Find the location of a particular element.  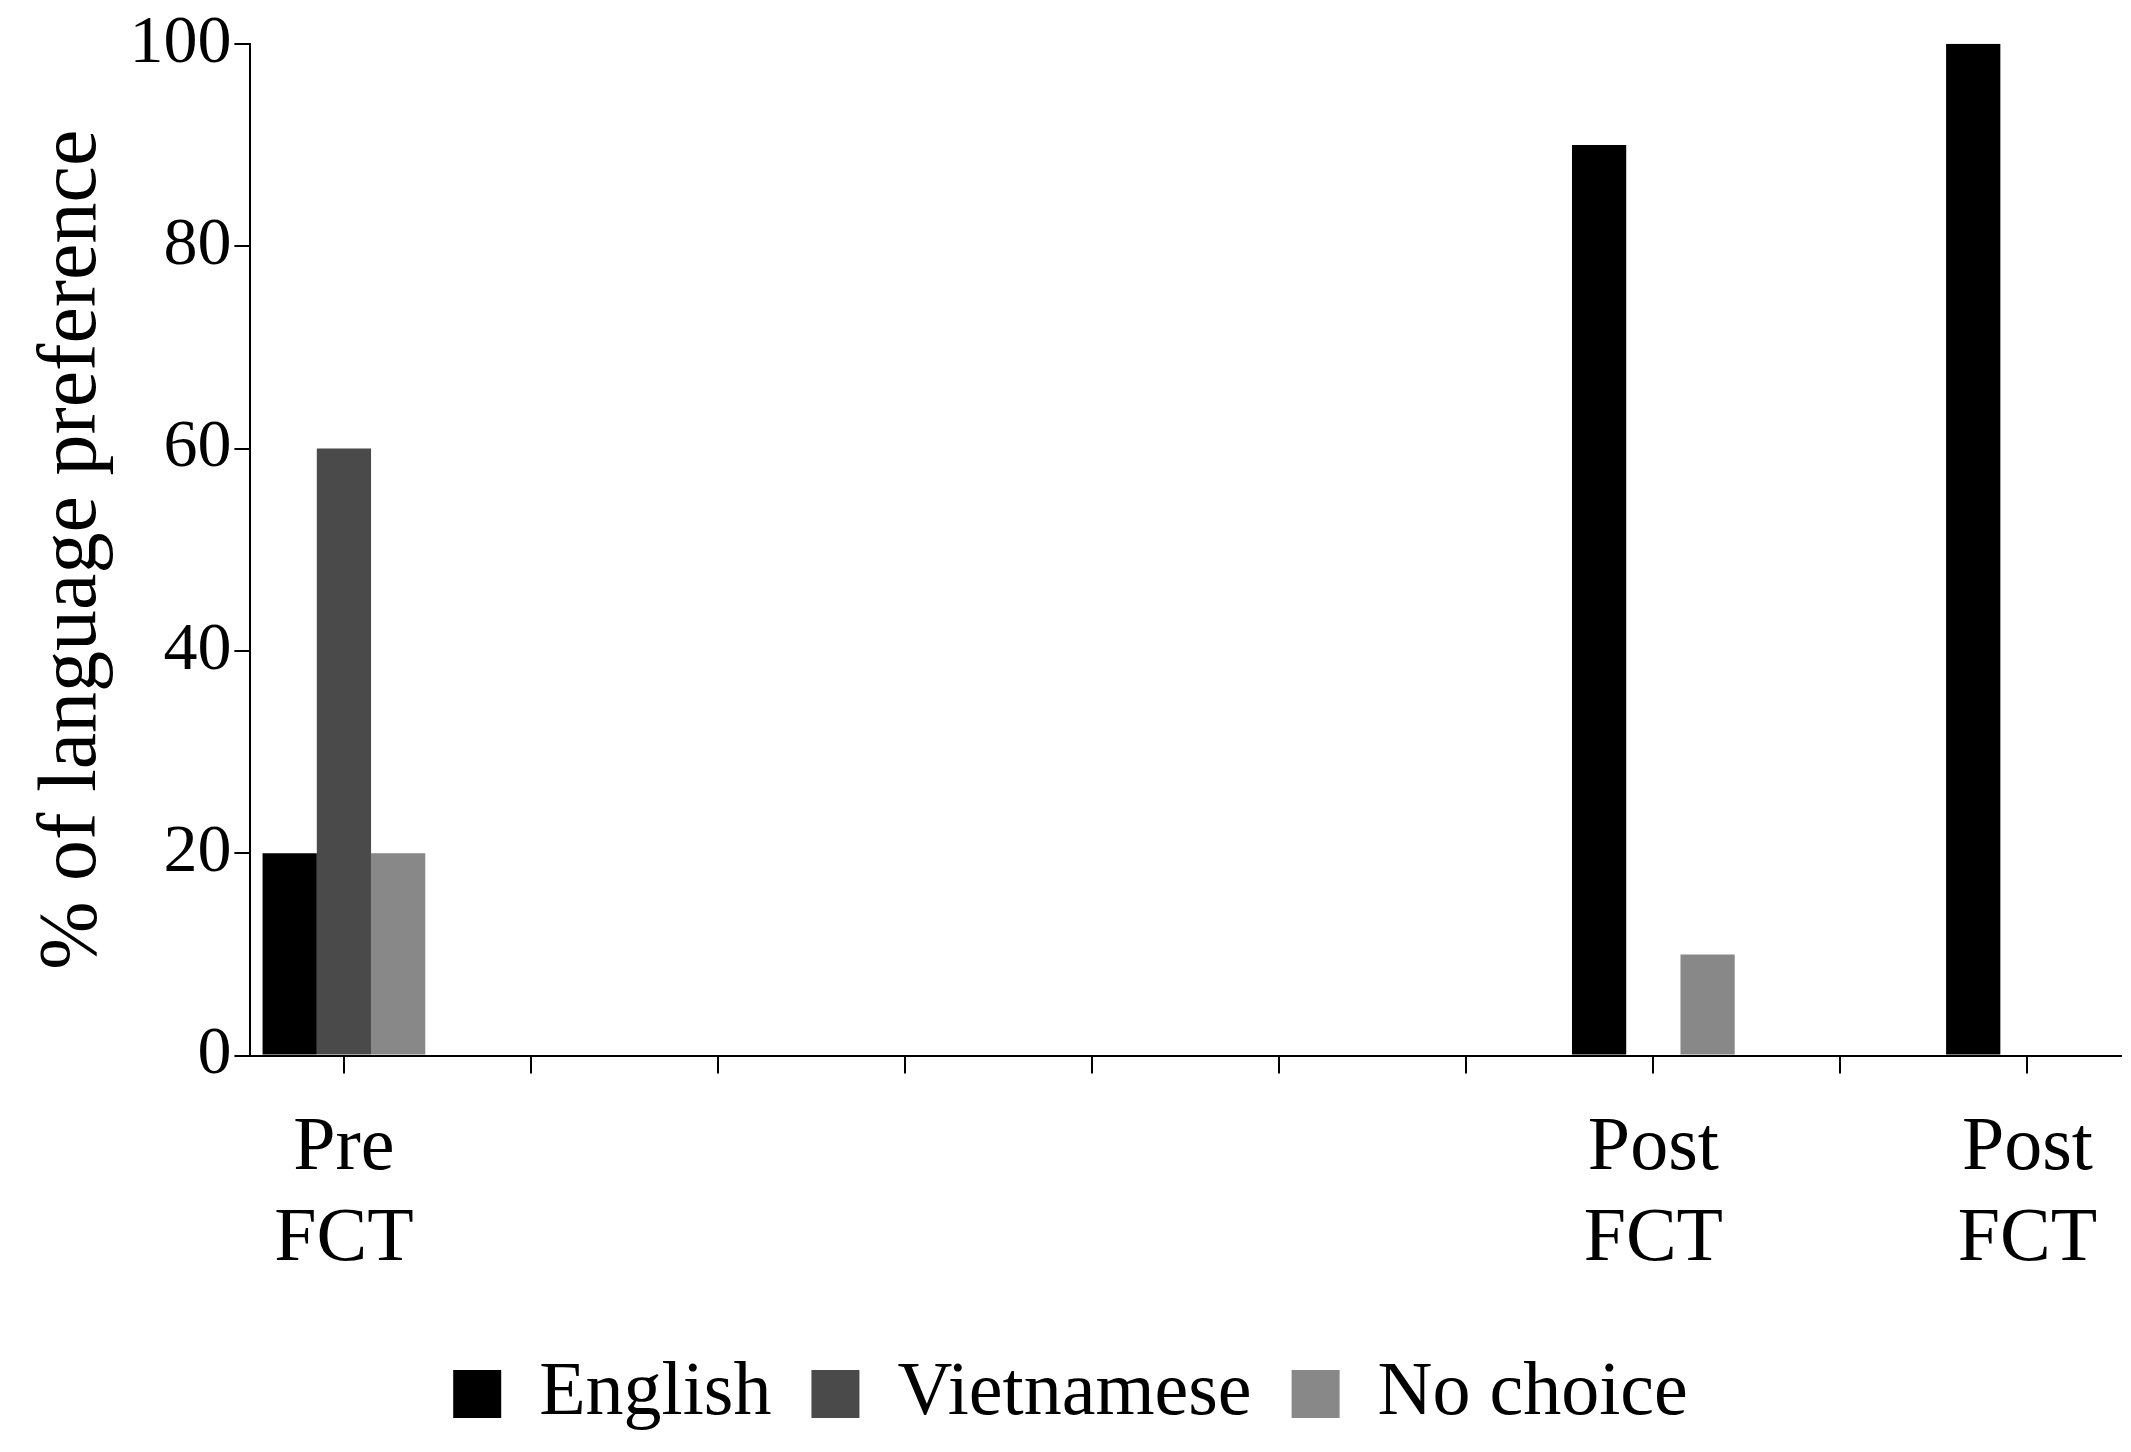

y-tick-label: 80 is located at coordinates (197, 241).